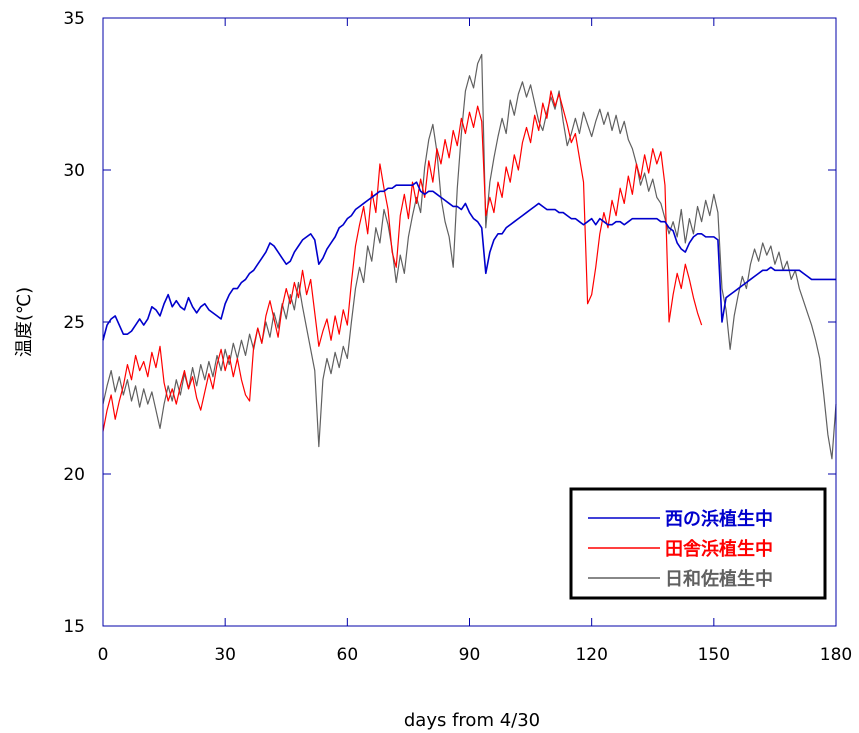 The image size is (859, 733). I want to click on x-axis-label: days from 4/30, so click(472, 720).